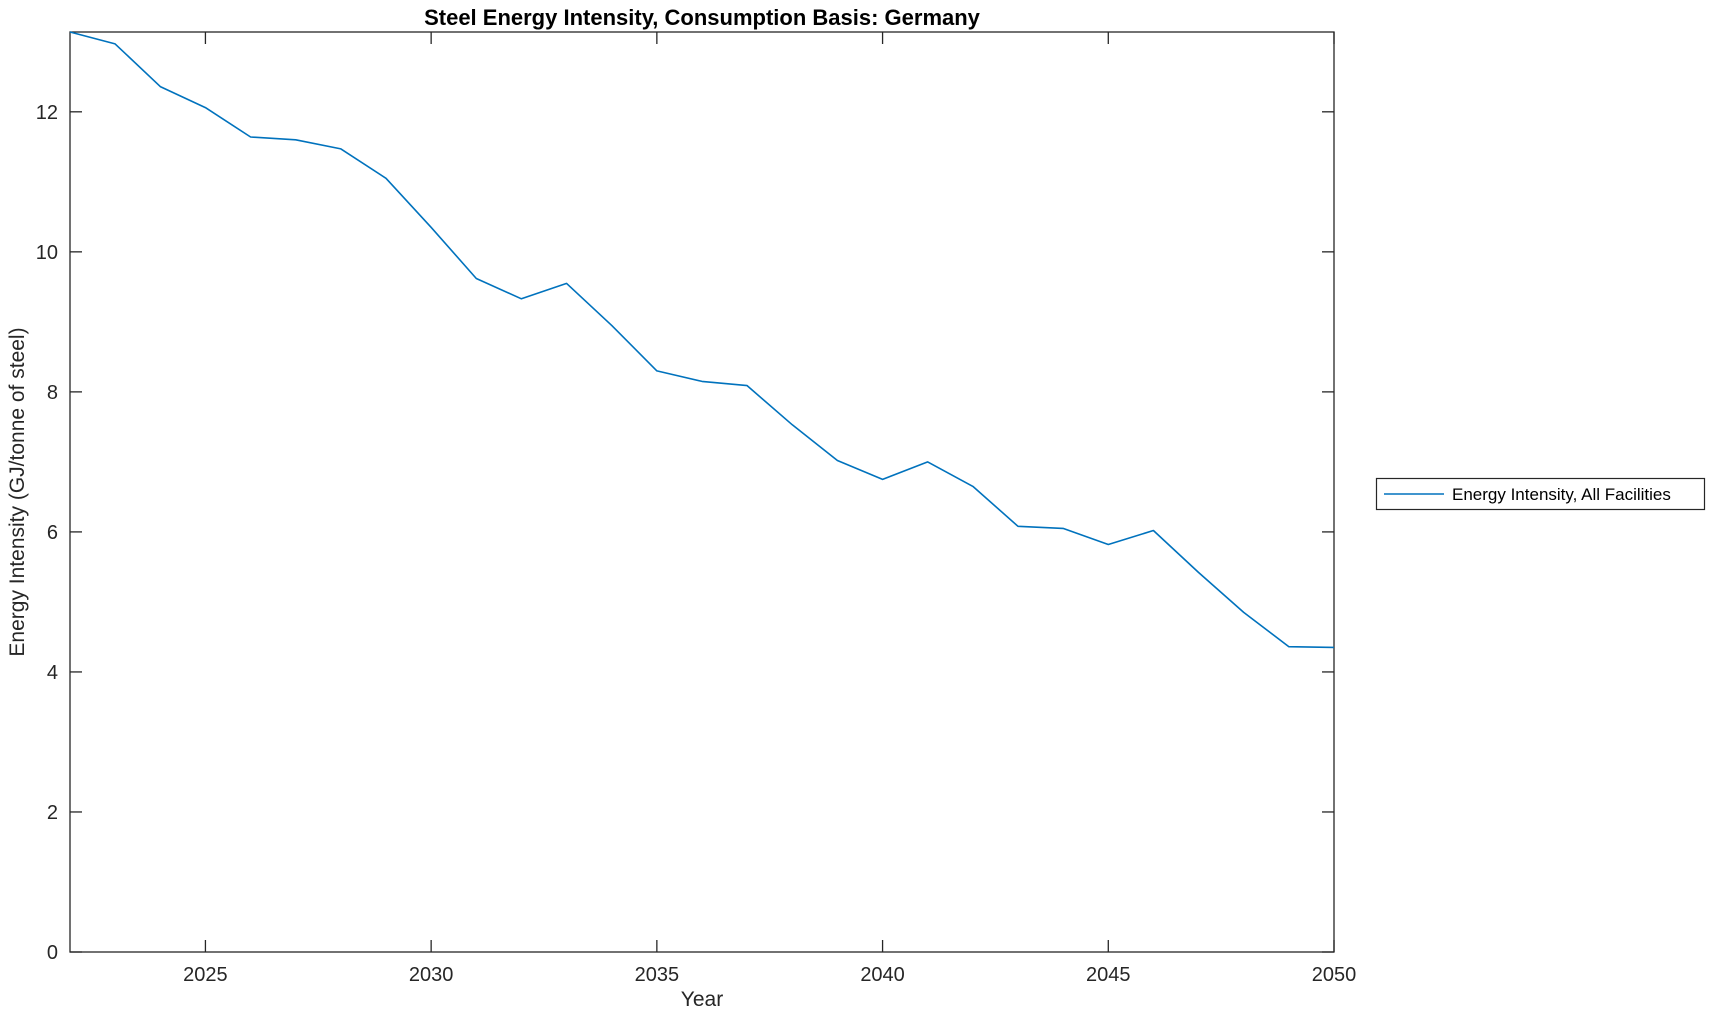 The width and height of the screenshot is (1714, 1026). I want to click on legend-entry-label: Energy Intensity, All Facilities, so click(1561, 494).